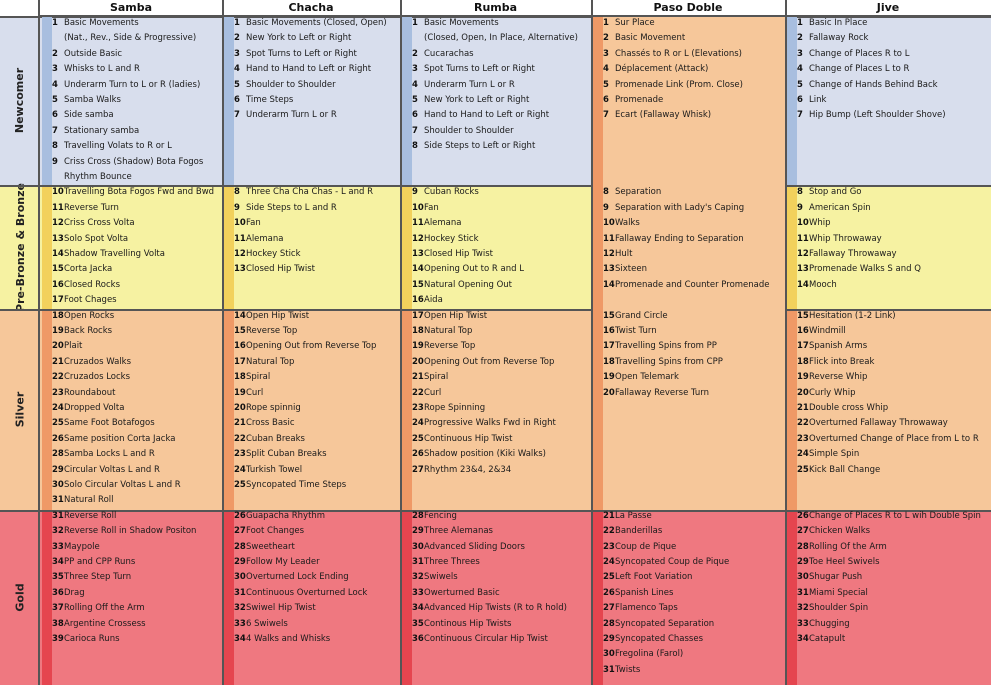  Describe the element at coordinates (311, 8) in the screenshot. I see `column-header-chacha: Chacha` at that location.